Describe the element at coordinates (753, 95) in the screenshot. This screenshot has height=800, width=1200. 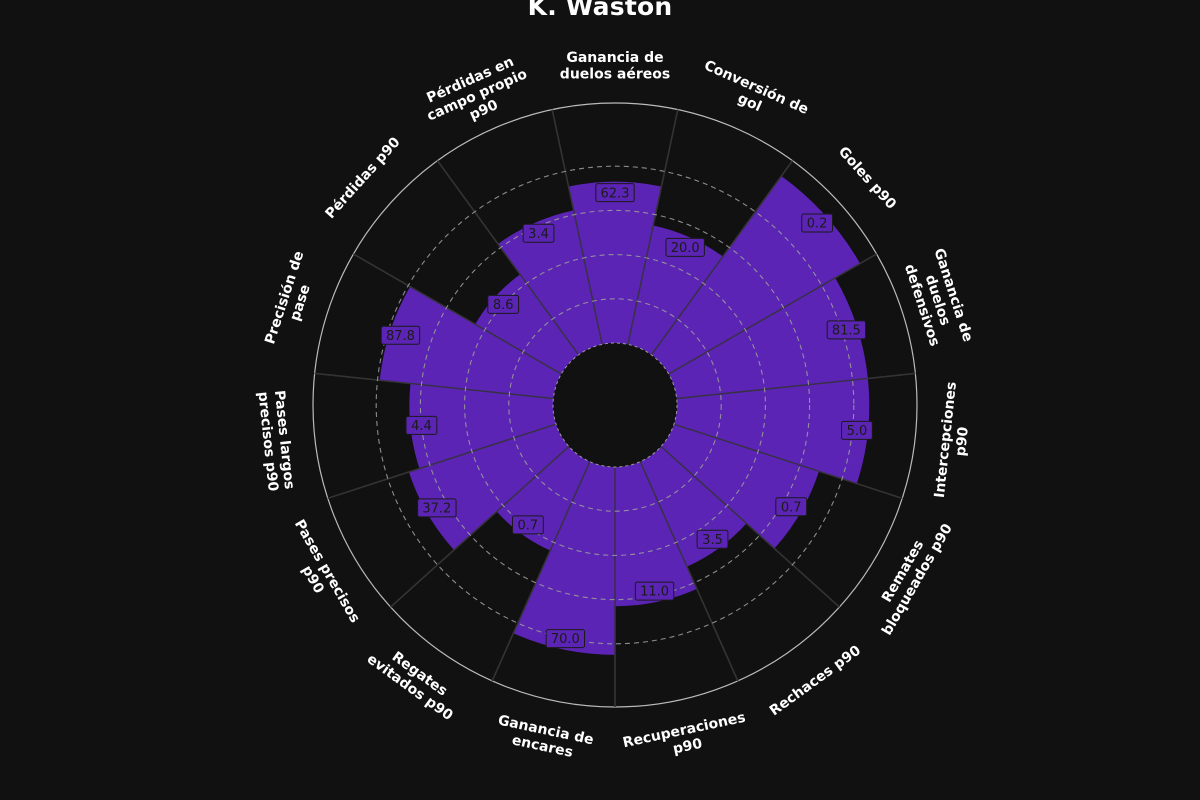
I see `category-label: Conversión degol` at that location.